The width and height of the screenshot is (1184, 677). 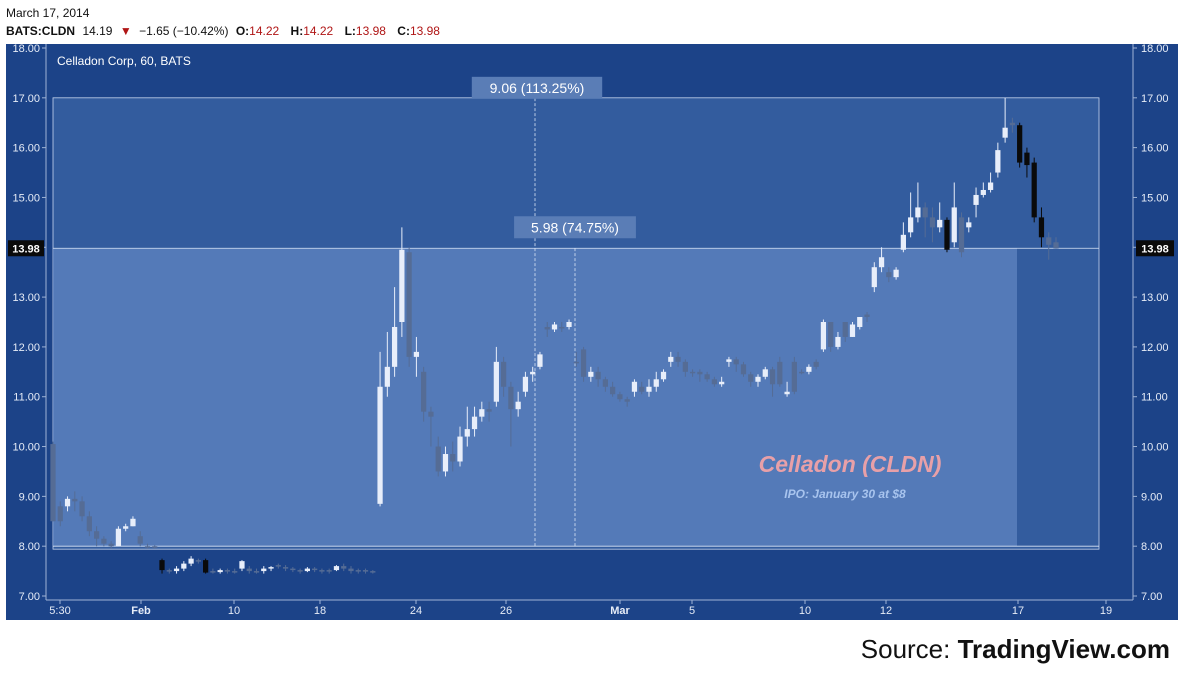 I want to click on y-tick-label-right: 17.00, so click(x=1155, y=99).